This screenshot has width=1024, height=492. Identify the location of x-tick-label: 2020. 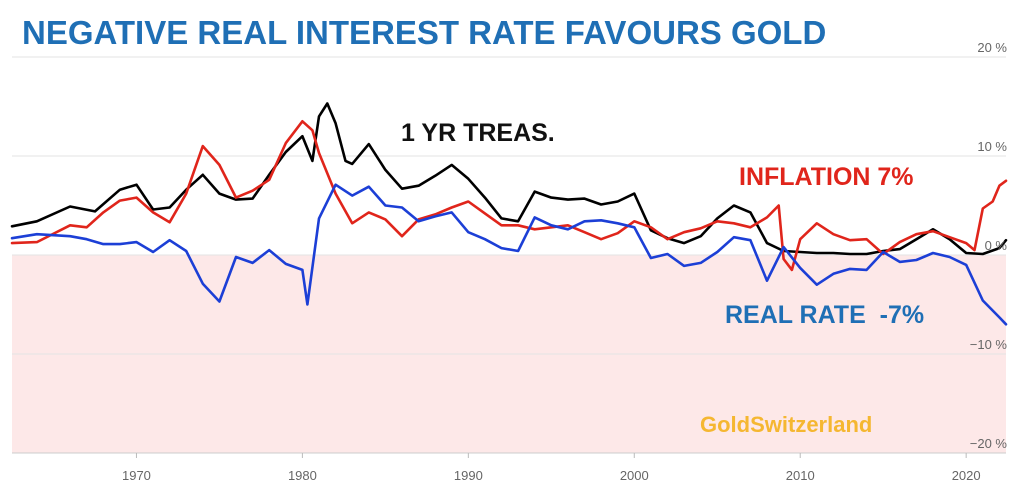
(966, 475).